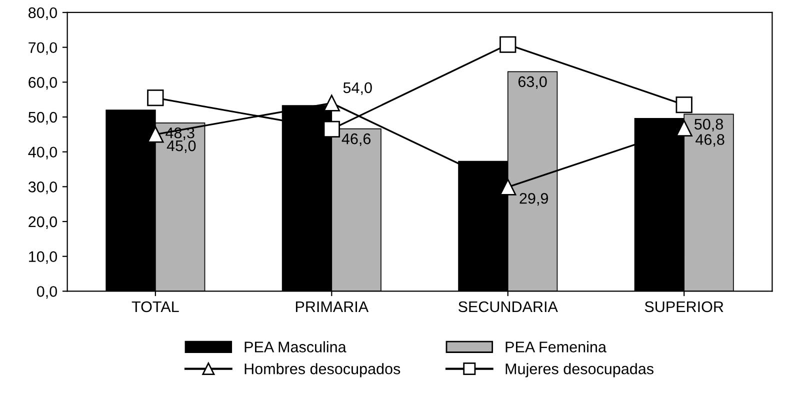  What do you see at coordinates (508, 306) in the screenshot?
I see `x-tick-label: SECUNDARIA` at bounding box center [508, 306].